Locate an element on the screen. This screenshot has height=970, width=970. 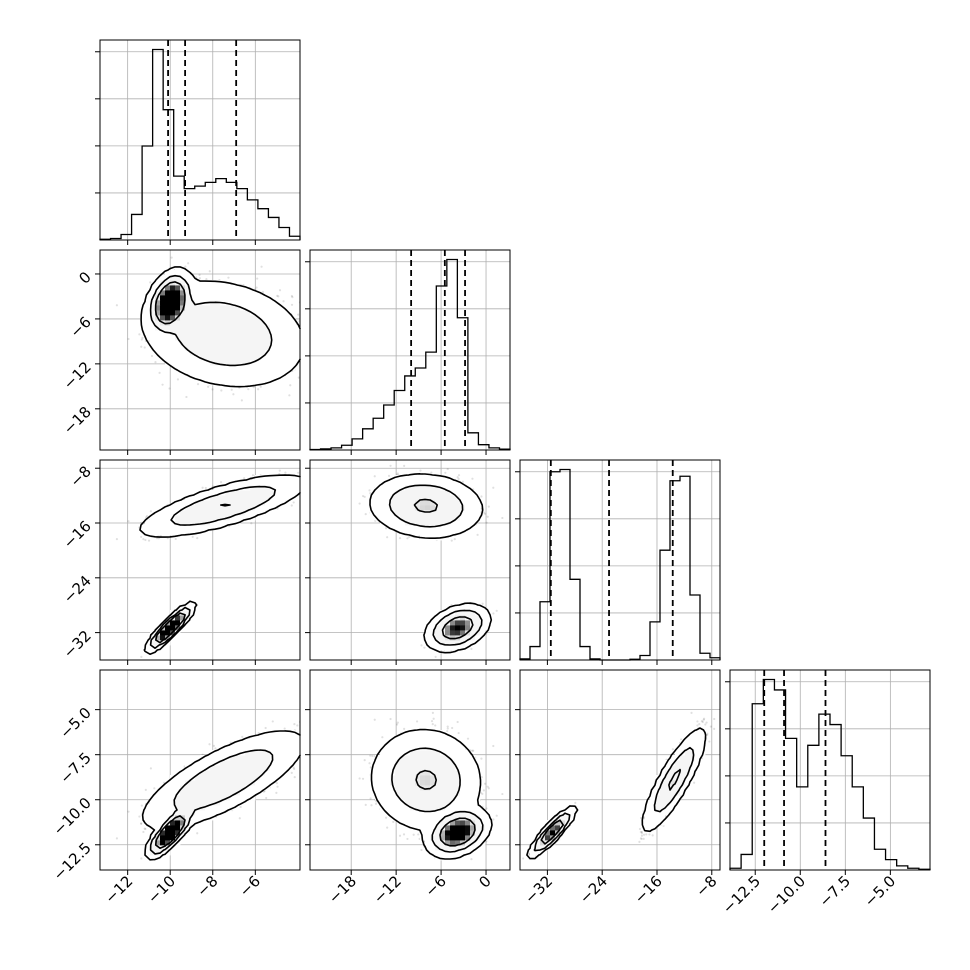
x-tick-label: −10.0 is located at coordinates (786, 894).